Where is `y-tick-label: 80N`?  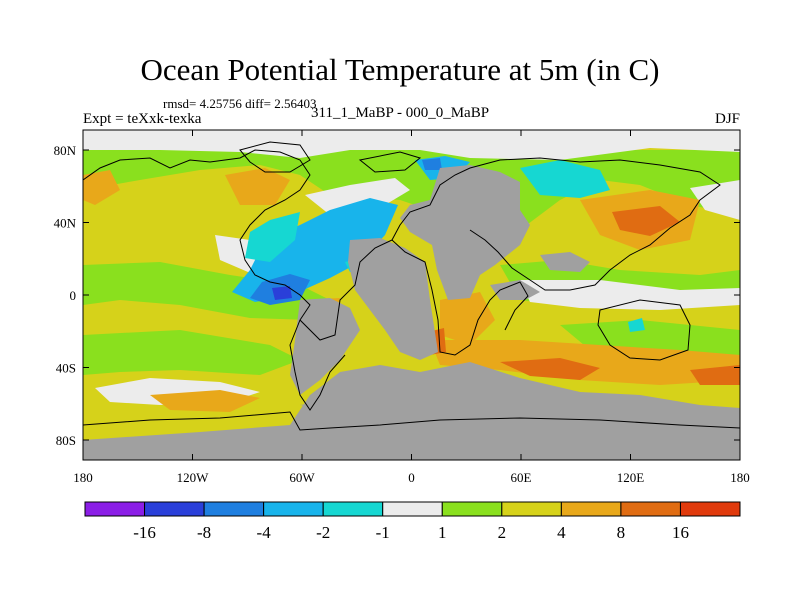
y-tick-label: 80N is located at coordinates (65, 150).